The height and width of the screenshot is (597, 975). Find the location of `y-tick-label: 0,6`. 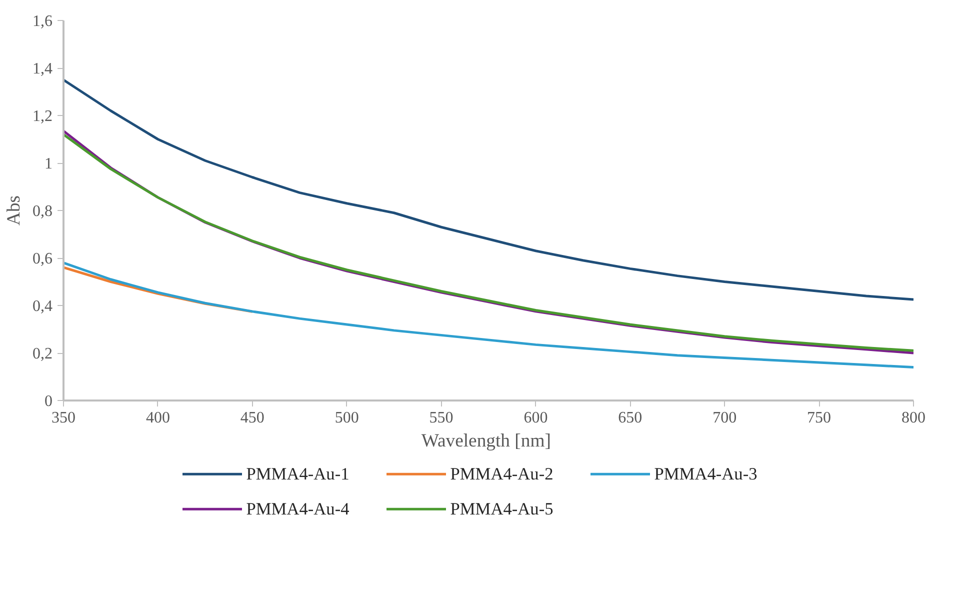

y-tick-label: 0,6 is located at coordinates (42, 259).